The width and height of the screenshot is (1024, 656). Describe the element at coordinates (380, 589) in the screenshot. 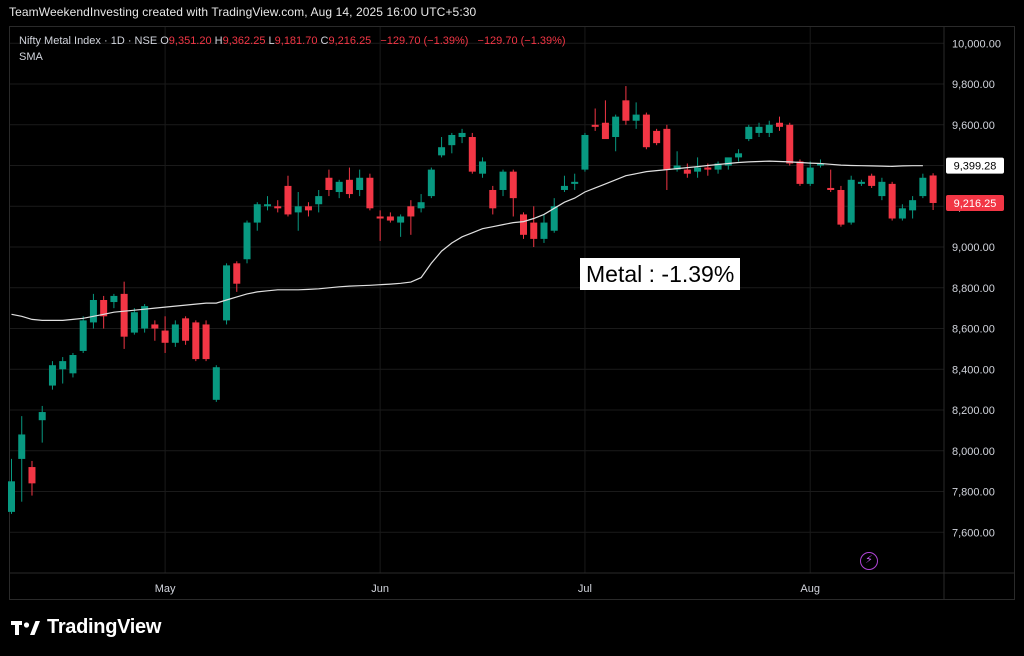

I see `x-tick-label: Jun` at that location.